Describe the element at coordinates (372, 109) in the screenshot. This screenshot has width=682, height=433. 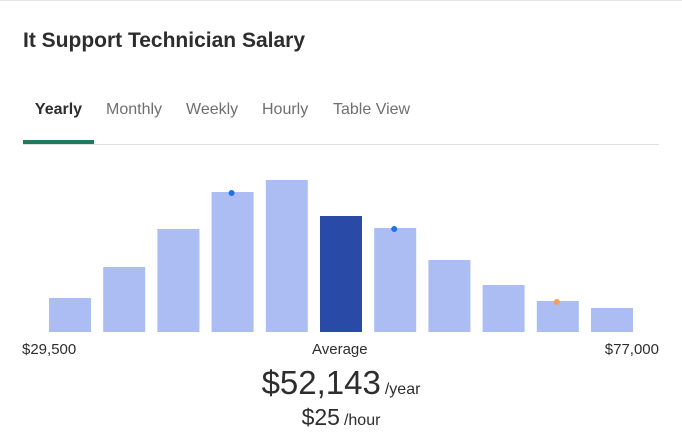
I see `tab-table-view-label: Table View` at that location.